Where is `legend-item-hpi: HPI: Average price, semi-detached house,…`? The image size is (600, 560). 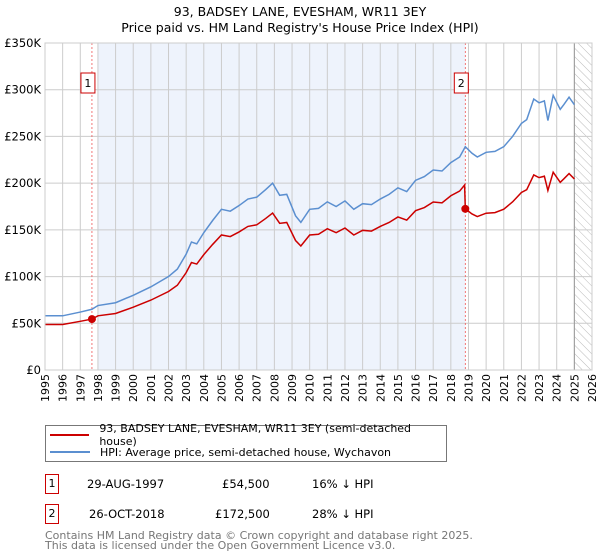
legend-item-hpi: HPI: Average price, semi-detached house,… is located at coordinates (220, 452).